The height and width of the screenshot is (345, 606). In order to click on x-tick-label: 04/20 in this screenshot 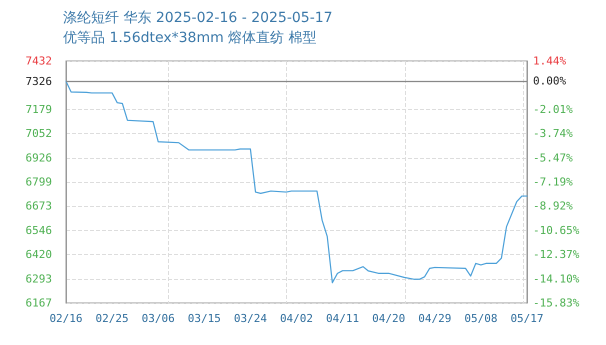, I will do `click(389, 318)`.